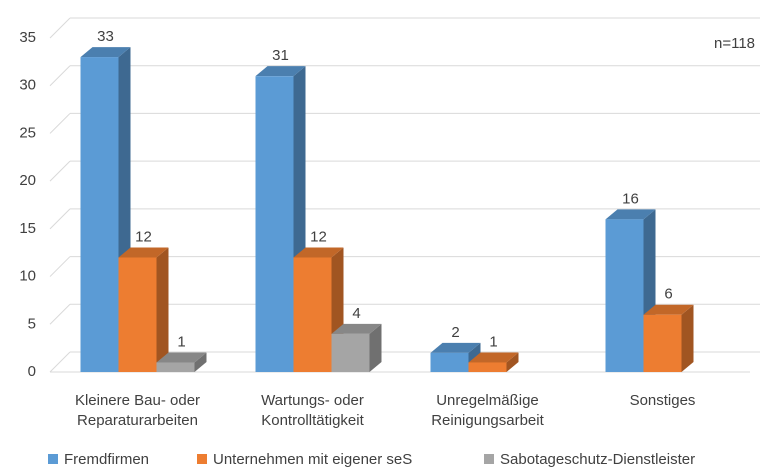  I want to click on data-label: 33, so click(105, 36).